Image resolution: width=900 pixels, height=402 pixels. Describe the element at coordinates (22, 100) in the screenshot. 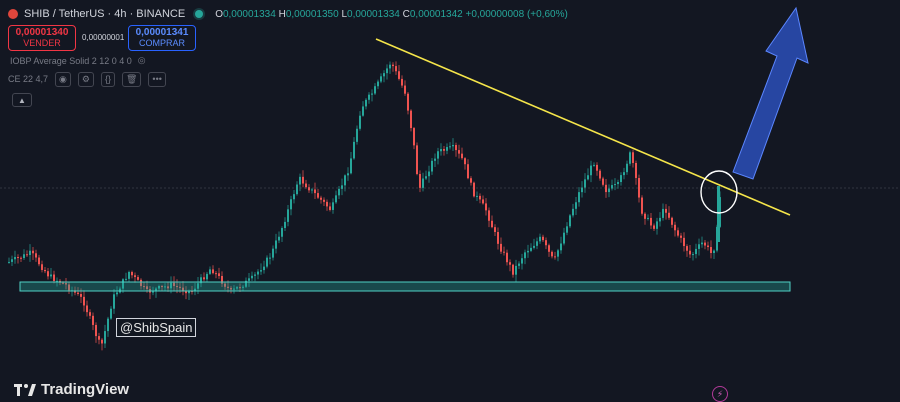

I see `collapse-indicators-button: ▲` at that location.